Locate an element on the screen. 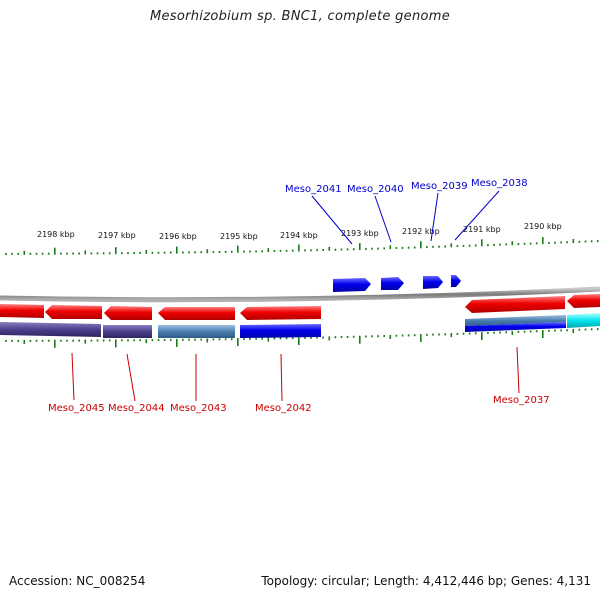 This screenshot has height=600, width=600. reverse-strand-genes is located at coordinates (300, 307).